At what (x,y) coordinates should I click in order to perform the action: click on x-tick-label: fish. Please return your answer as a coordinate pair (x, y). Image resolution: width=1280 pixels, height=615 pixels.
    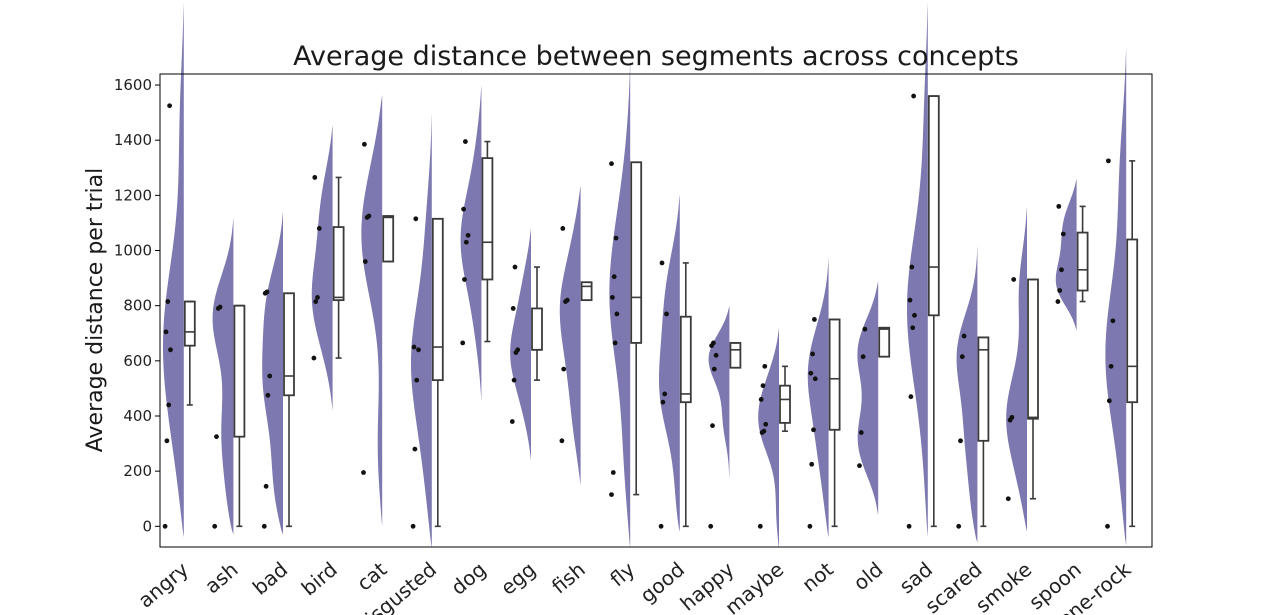
    Looking at the image, I should click on (568, 577).